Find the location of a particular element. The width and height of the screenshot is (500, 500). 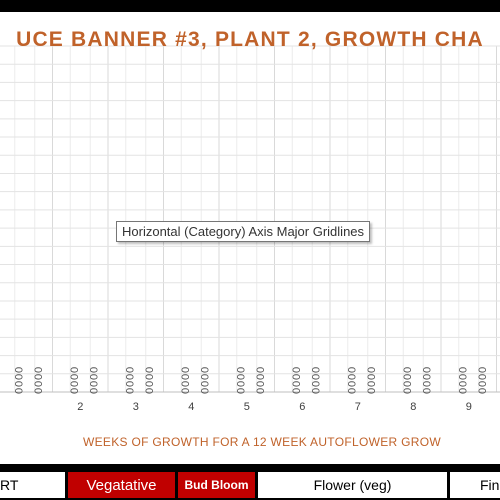

stage-label: Bud Bloom is located at coordinates (216, 485).